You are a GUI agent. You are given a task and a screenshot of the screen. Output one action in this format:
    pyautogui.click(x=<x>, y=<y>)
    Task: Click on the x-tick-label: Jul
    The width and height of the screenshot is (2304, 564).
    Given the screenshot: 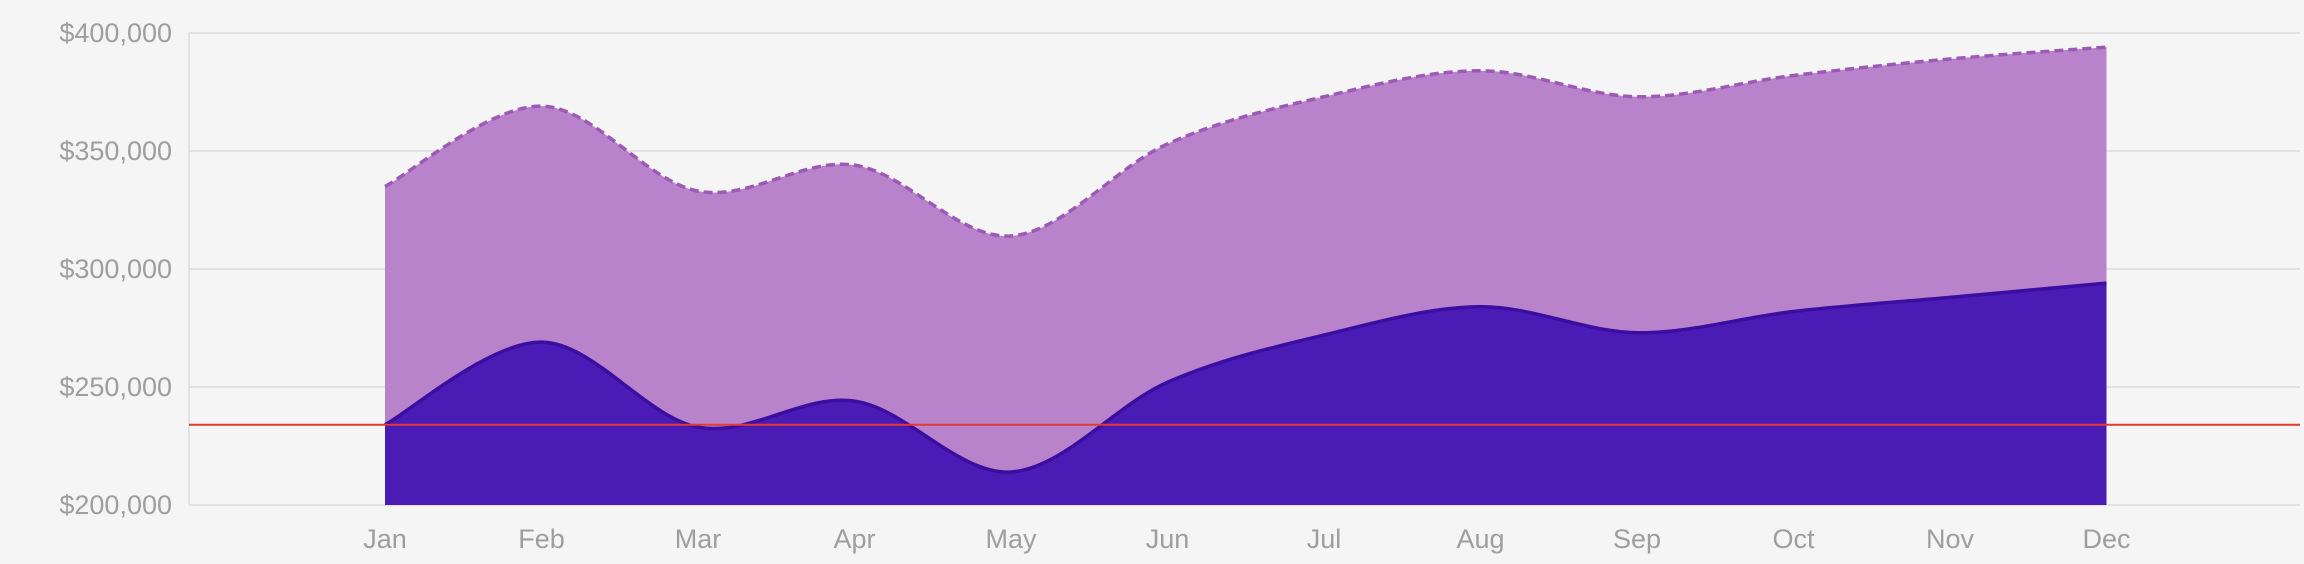 What is the action you would take?
    pyautogui.click(x=1324, y=539)
    